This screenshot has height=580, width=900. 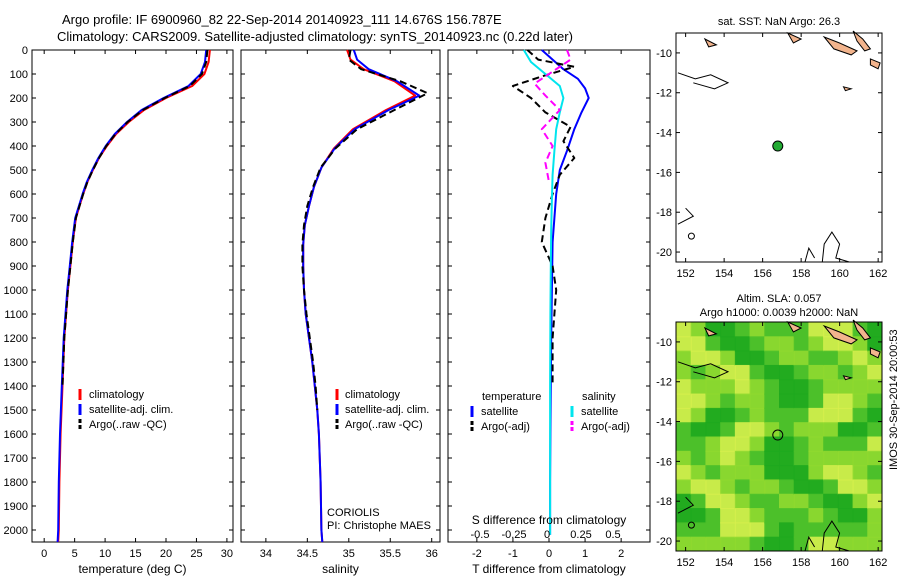 What do you see at coordinates (16, 507) in the screenshot?
I see `depth-tick-label: 1900` at bounding box center [16, 507].